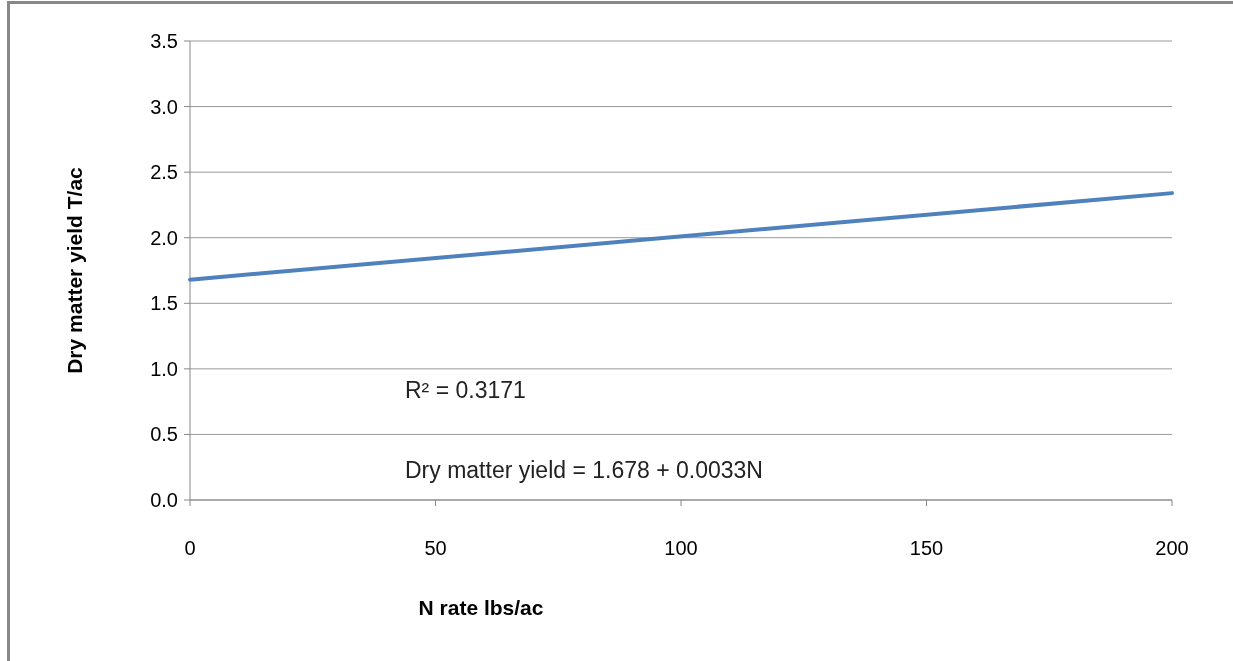 The image size is (1233, 661). I want to click on y-tick-label: 3.5, so click(164, 41).